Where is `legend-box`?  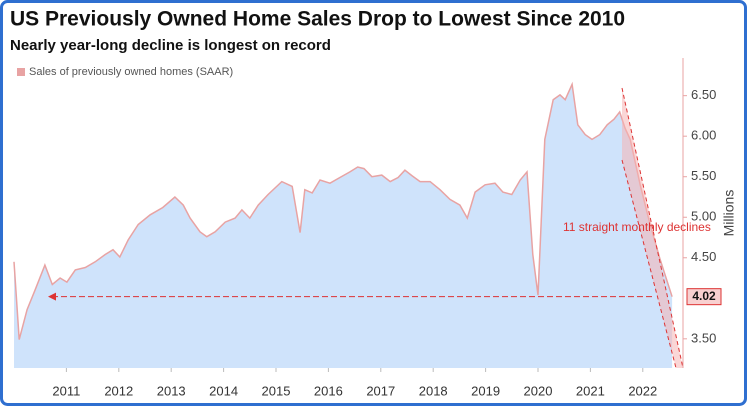
legend-box is located at coordinates (129, 72).